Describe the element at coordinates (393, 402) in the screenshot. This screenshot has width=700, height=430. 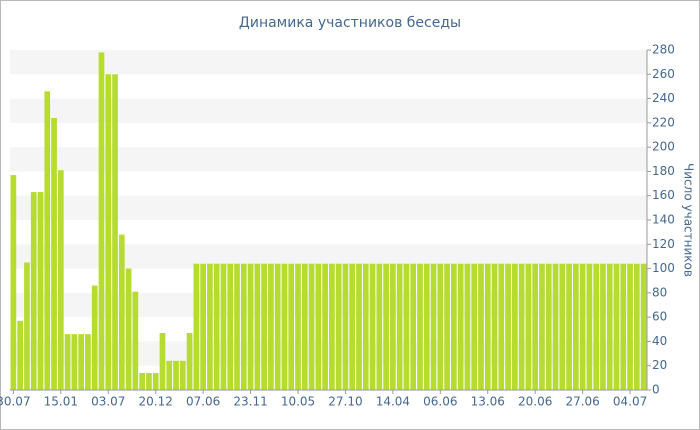
I see `x-tick-label: 14.04` at that location.